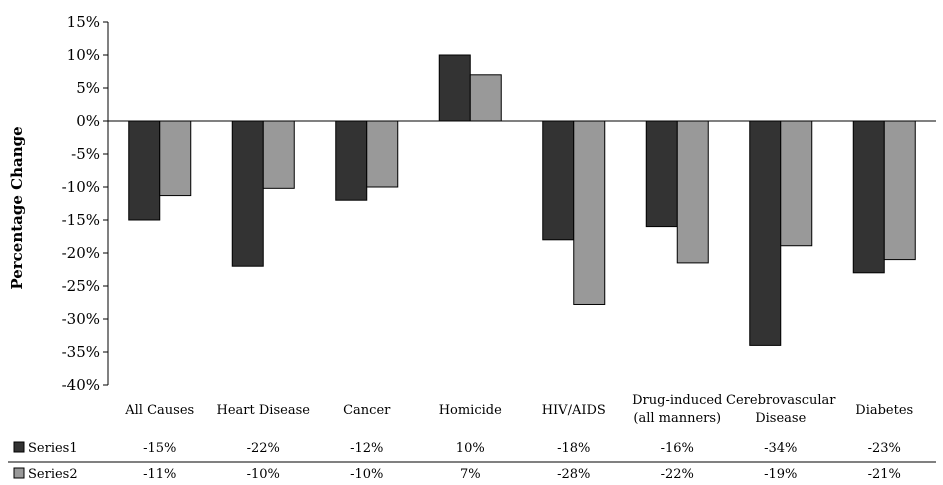 This screenshot has width=943, height=485. I want to click on y-tick-label: 5%, so click(88, 88).